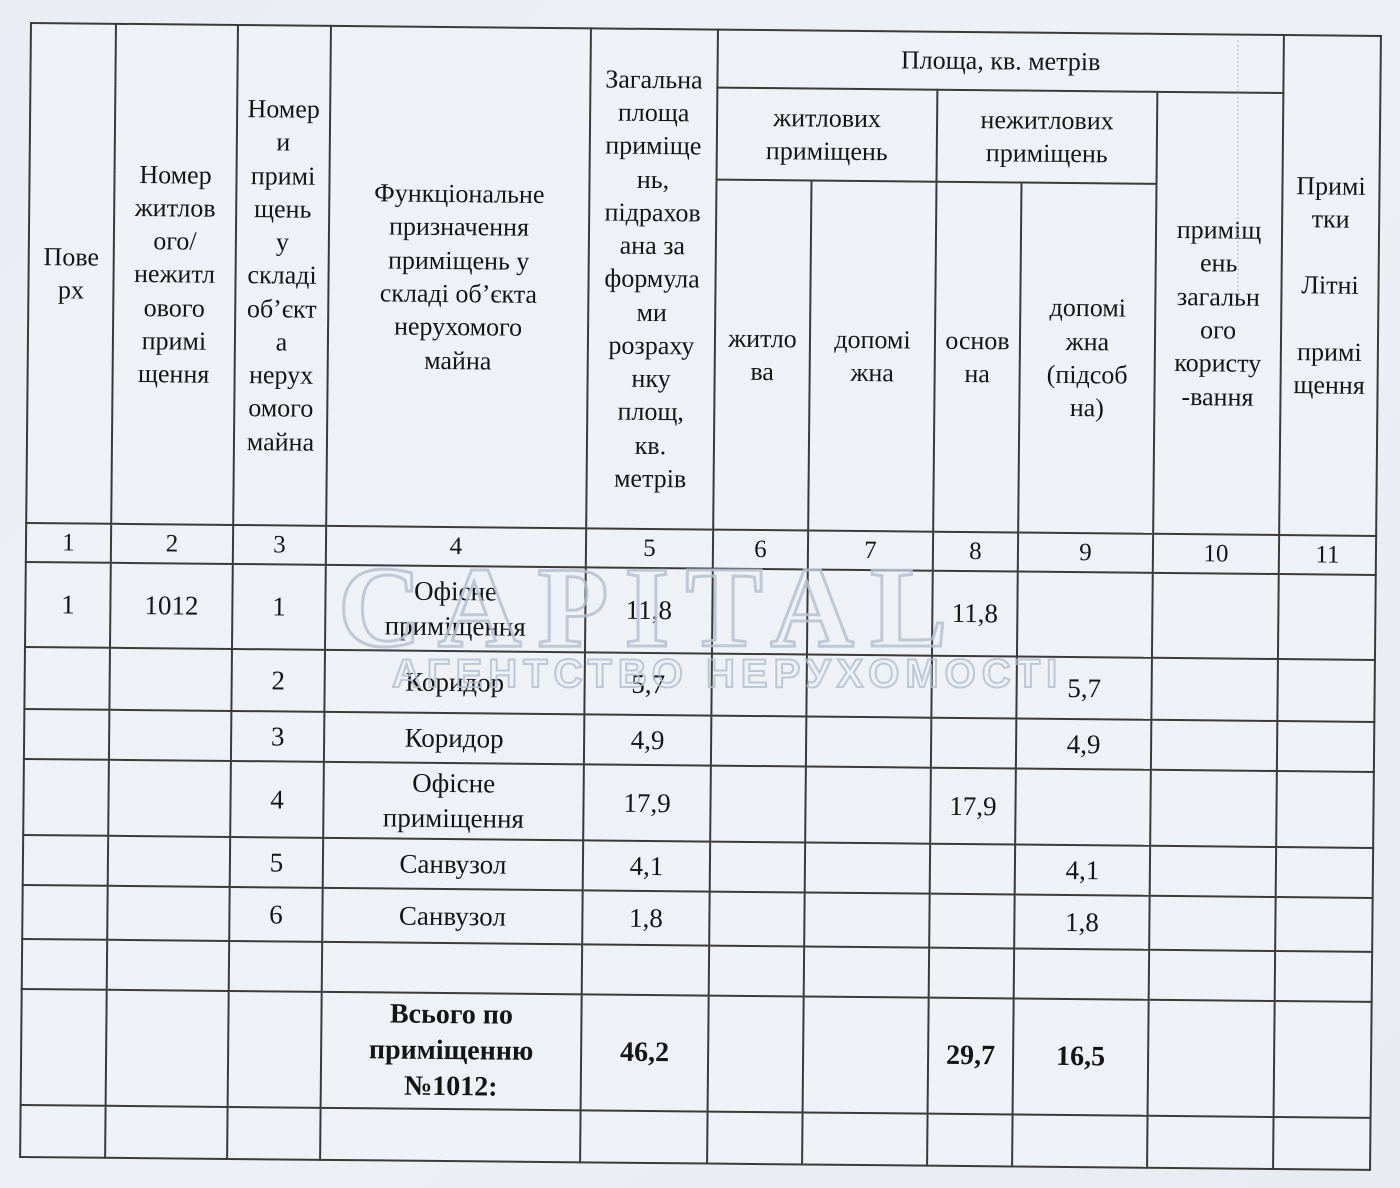 The image size is (1400, 1188). I want to click on header-notes: Примі тки Літні примі щення, so click(1330, 285).